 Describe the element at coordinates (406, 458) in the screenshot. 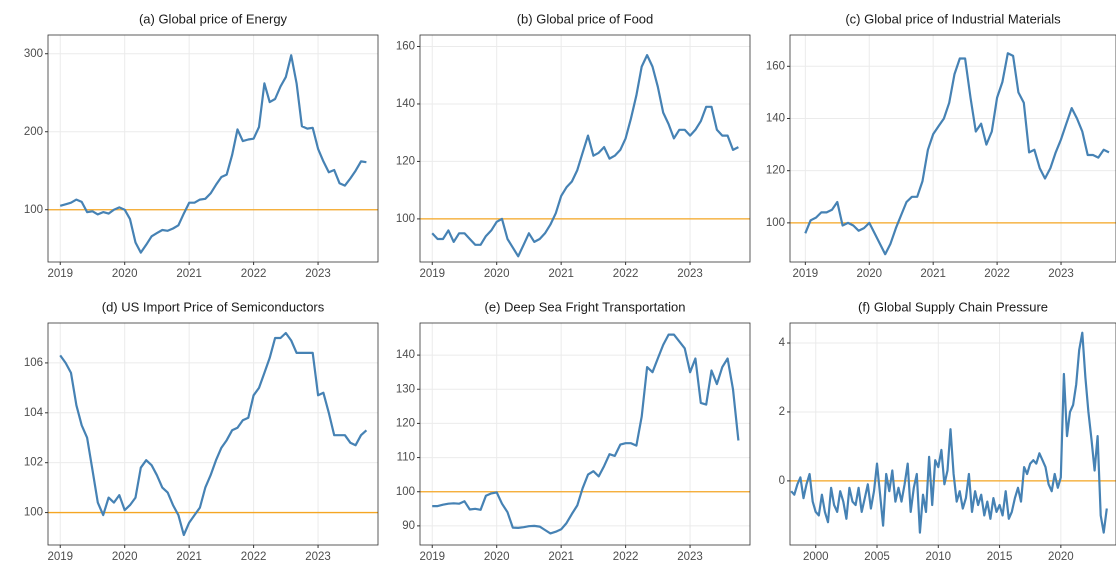

I see `y-tick-label: 110` at that location.